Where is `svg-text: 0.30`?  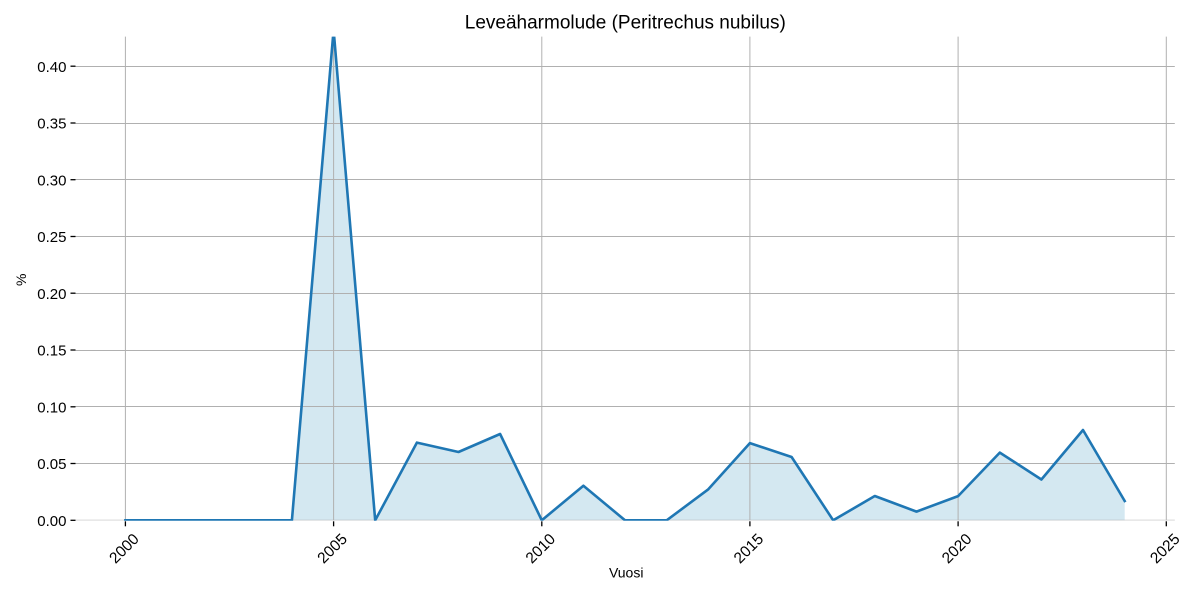
svg-text: 0.30 is located at coordinates (51, 180).